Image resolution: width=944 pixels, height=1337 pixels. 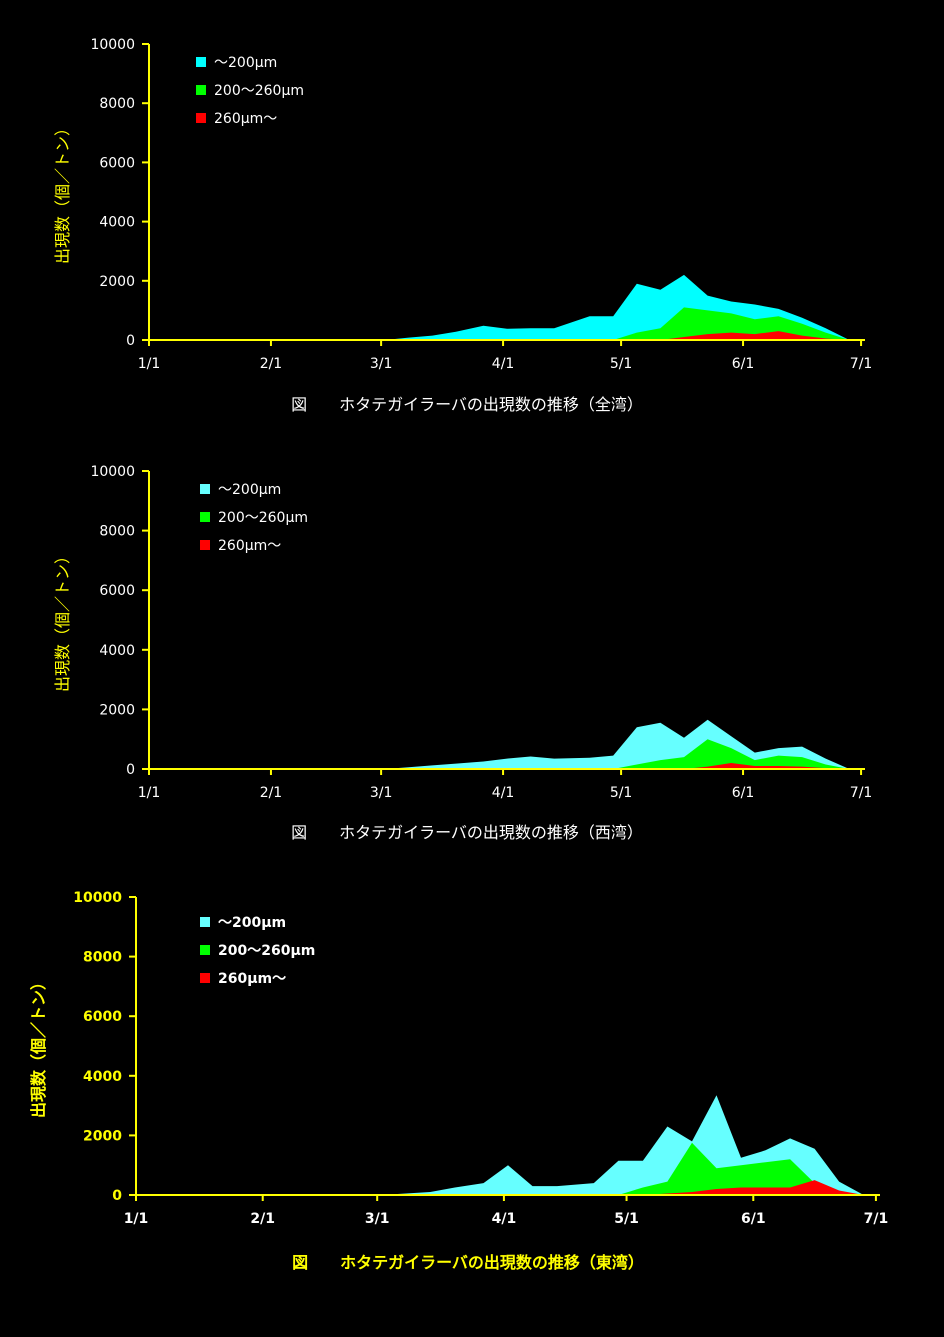 What do you see at coordinates (467, 832) in the screenshot?
I see `chart-caption: 図 ホタテガイラーバの出現数の推移（西湾）` at bounding box center [467, 832].